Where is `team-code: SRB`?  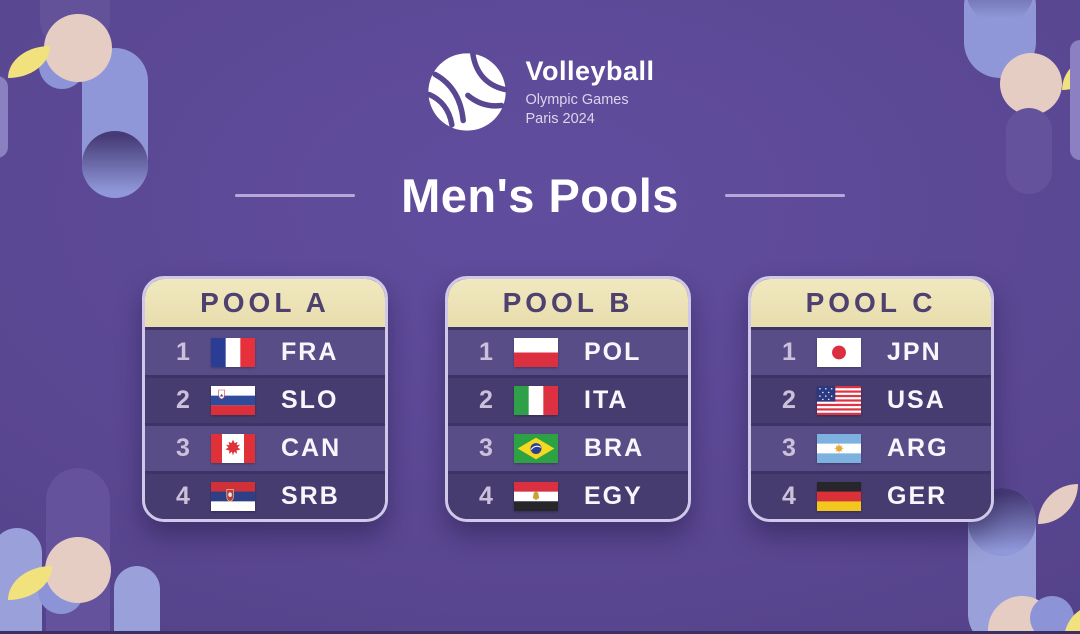
team-code: SRB is located at coordinates (310, 496).